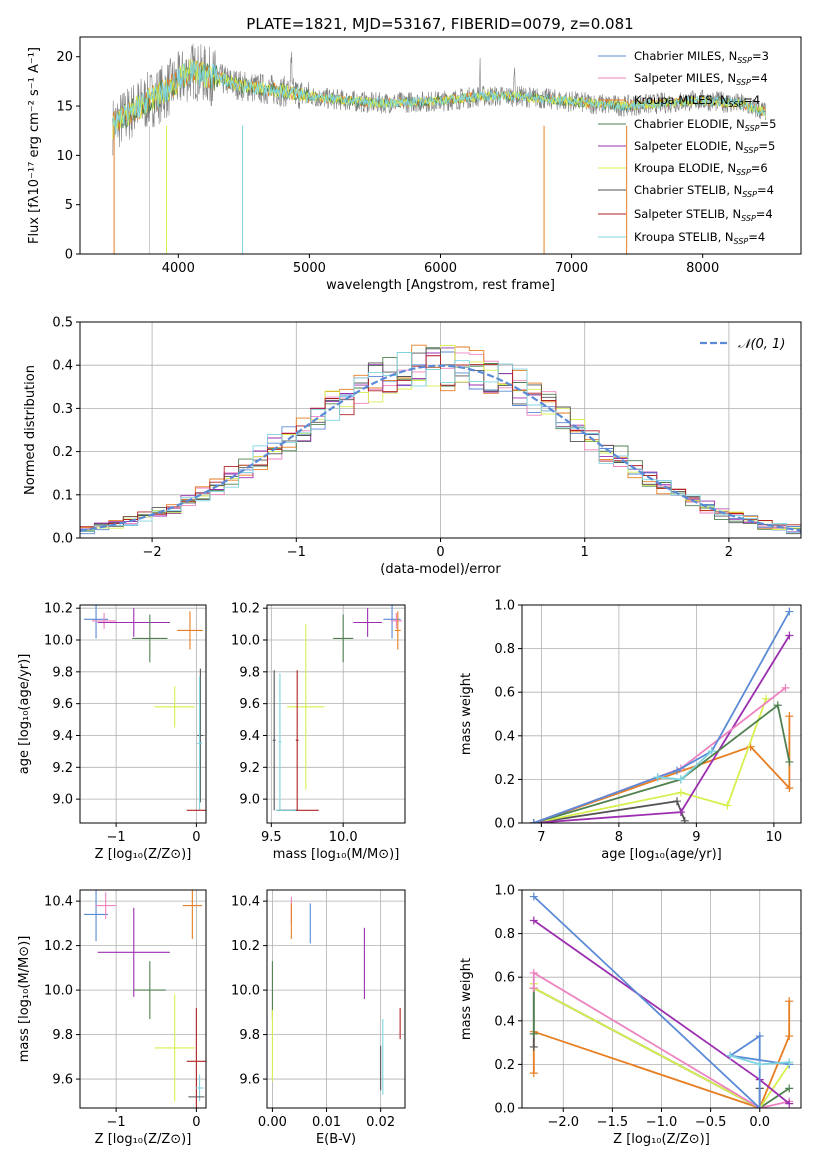 The image size is (819, 1170). I want to click on x-tick-label: 0.00, so click(272, 1122).